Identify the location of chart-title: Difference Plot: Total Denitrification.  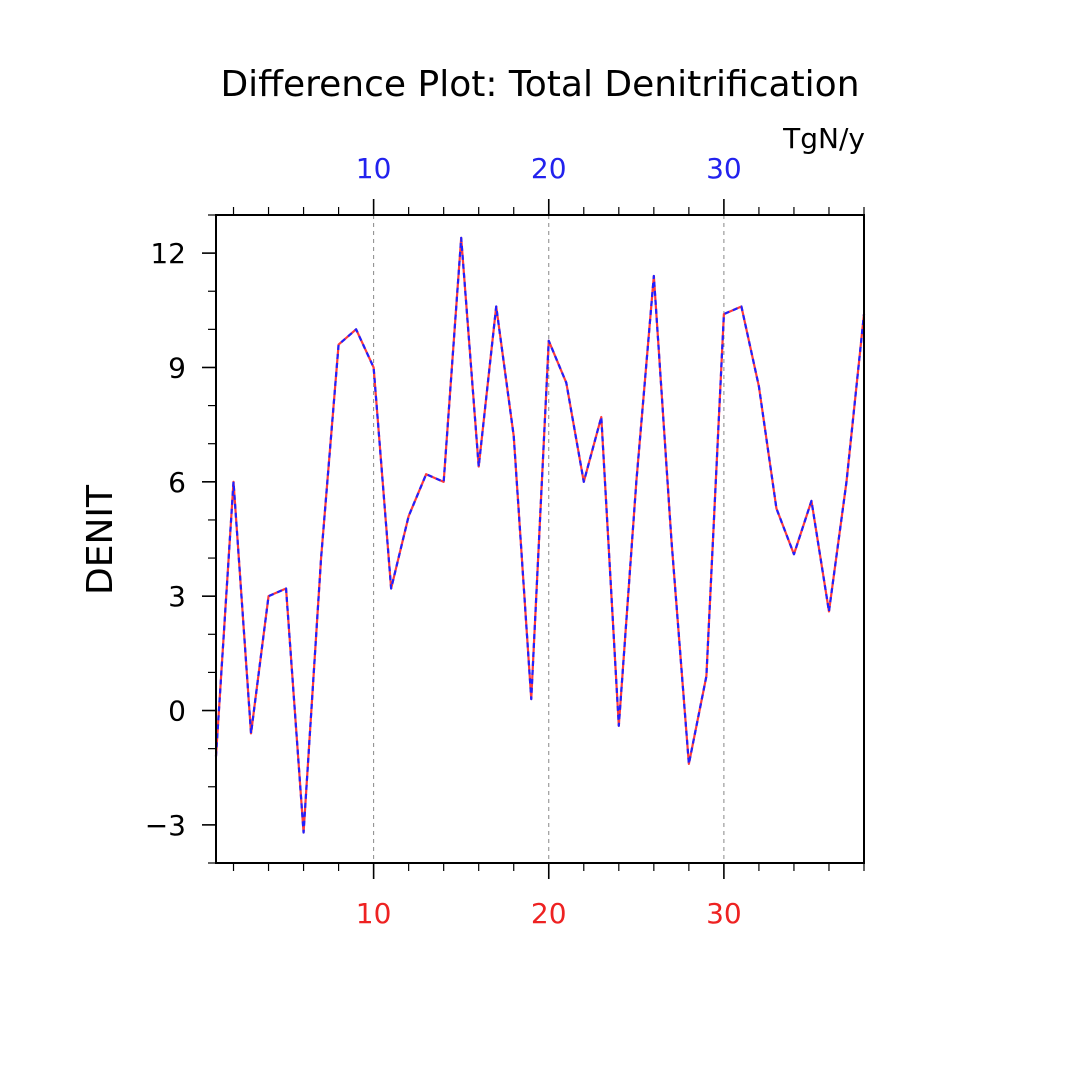
(539, 84).